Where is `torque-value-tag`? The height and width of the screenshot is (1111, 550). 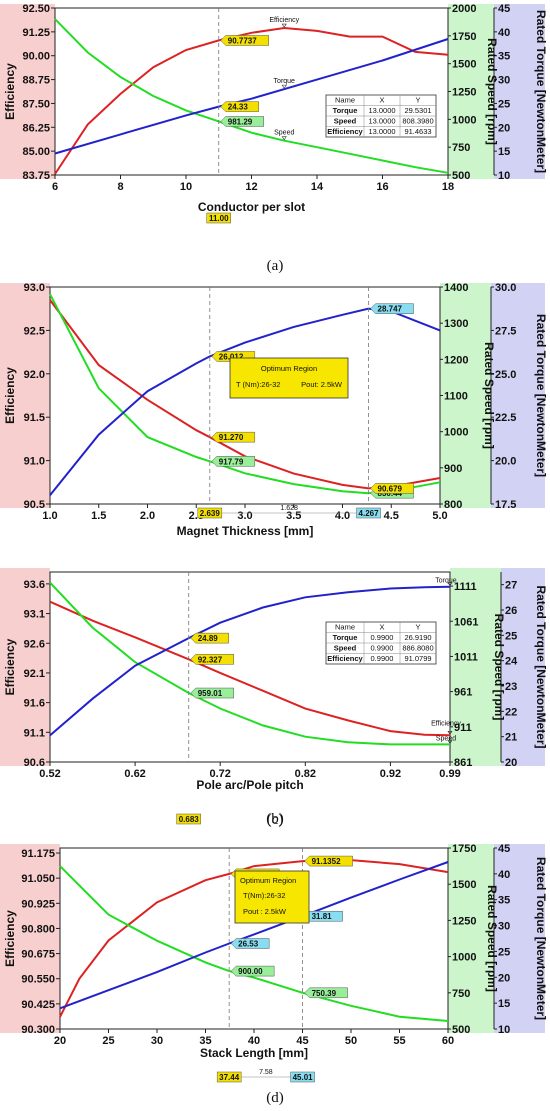
torque-value-tag is located at coordinates (209, 638).